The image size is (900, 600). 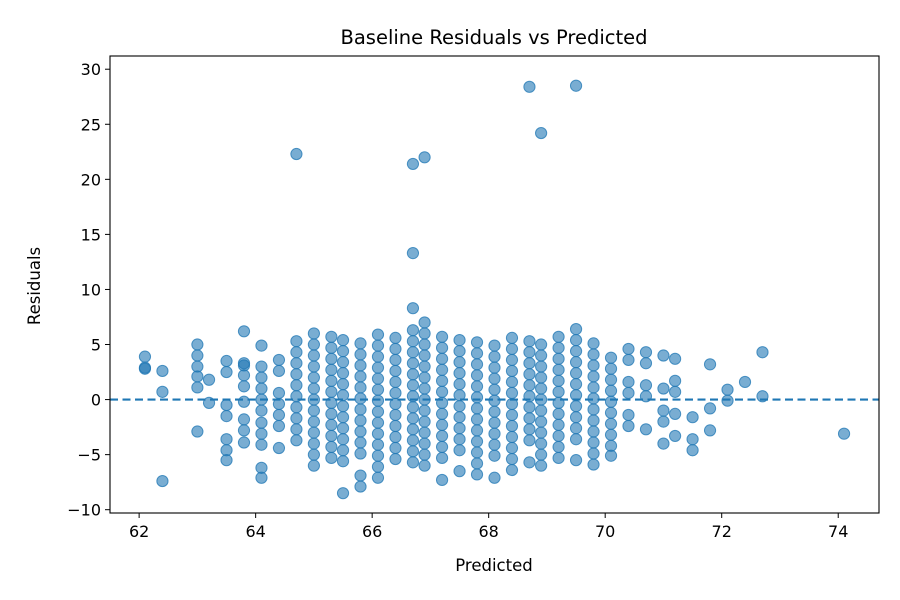 What do you see at coordinates (722, 531) in the screenshot?
I see `x-tick-label: 72` at bounding box center [722, 531].